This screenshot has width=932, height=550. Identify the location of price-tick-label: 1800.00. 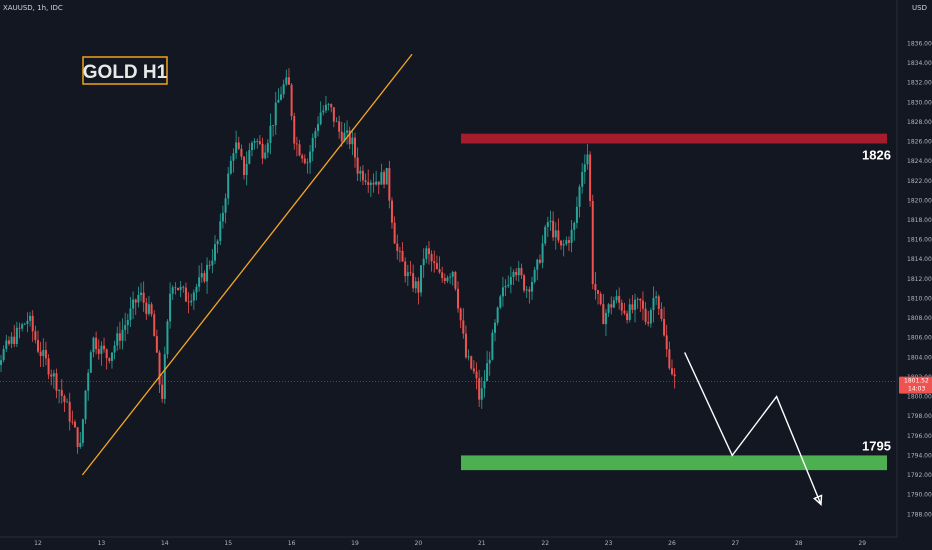
(919, 397).